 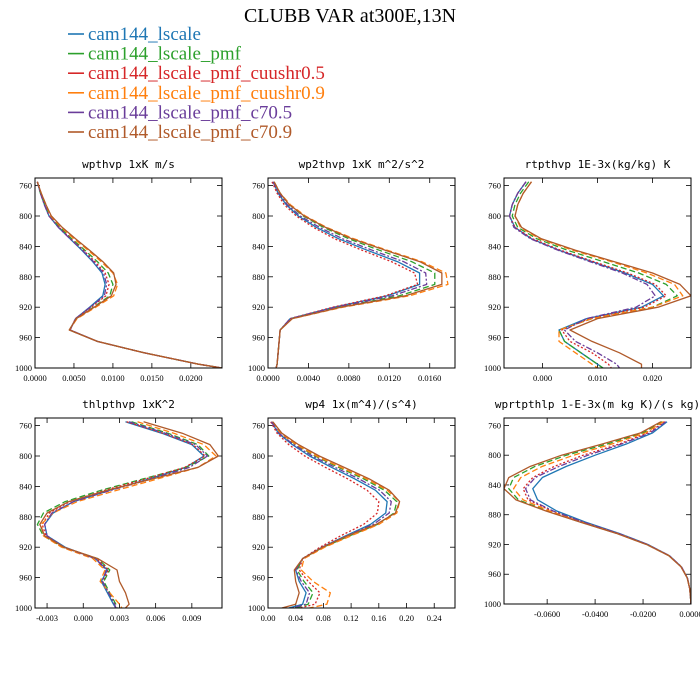 What do you see at coordinates (597, 404) in the screenshot?
I see `panel-title: wprtpthlp 1-E-3x(m kg K)/(s kg)` at bounding box center [597, 404].